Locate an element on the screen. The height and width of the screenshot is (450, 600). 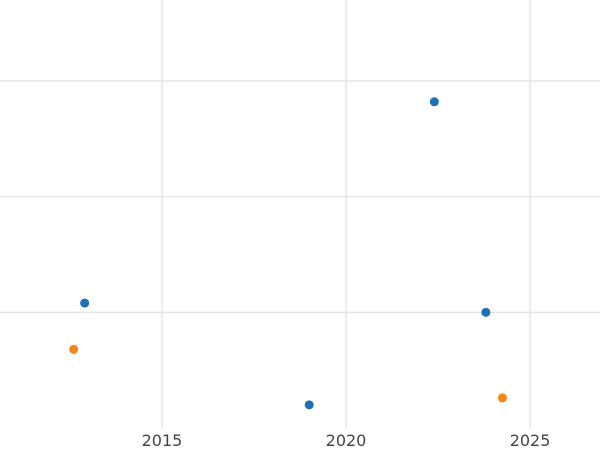
x-tick-label: 2025 is located at coordinates (530, 440).